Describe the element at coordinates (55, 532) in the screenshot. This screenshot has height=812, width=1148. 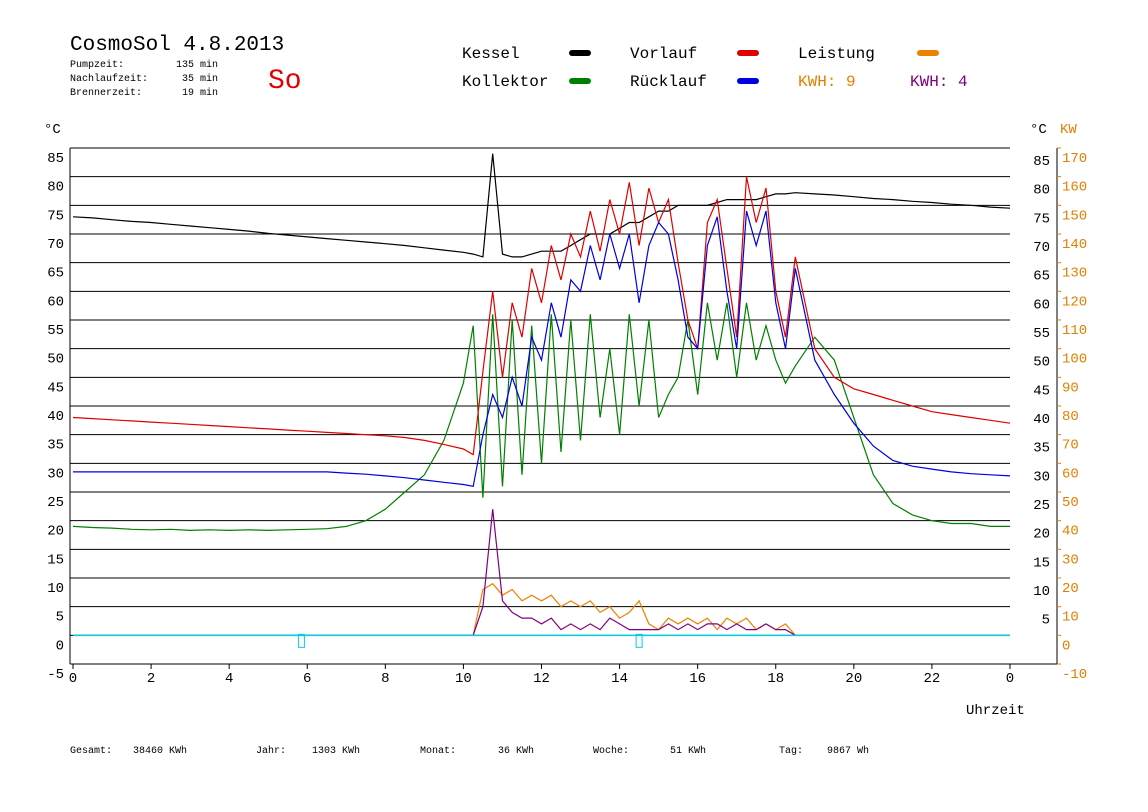
I see `y-tick-label: 20` at that location.